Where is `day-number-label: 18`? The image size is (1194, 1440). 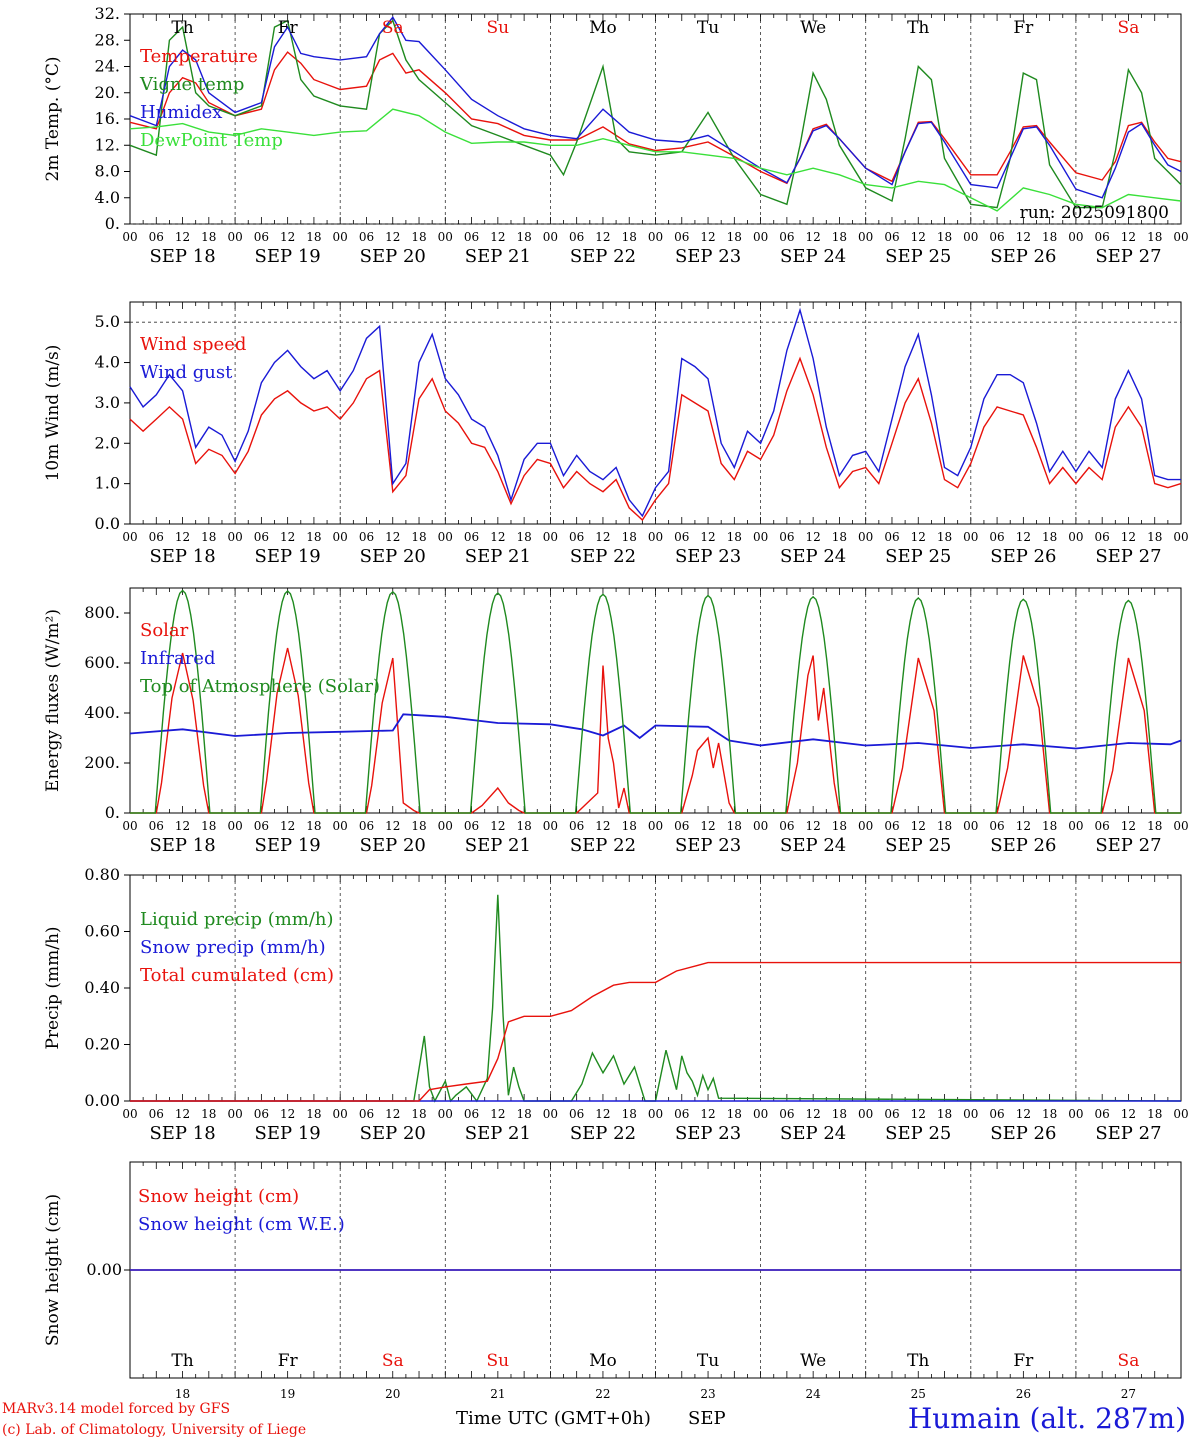 day-number-label: 18 is located at coordinates (182, 1394).